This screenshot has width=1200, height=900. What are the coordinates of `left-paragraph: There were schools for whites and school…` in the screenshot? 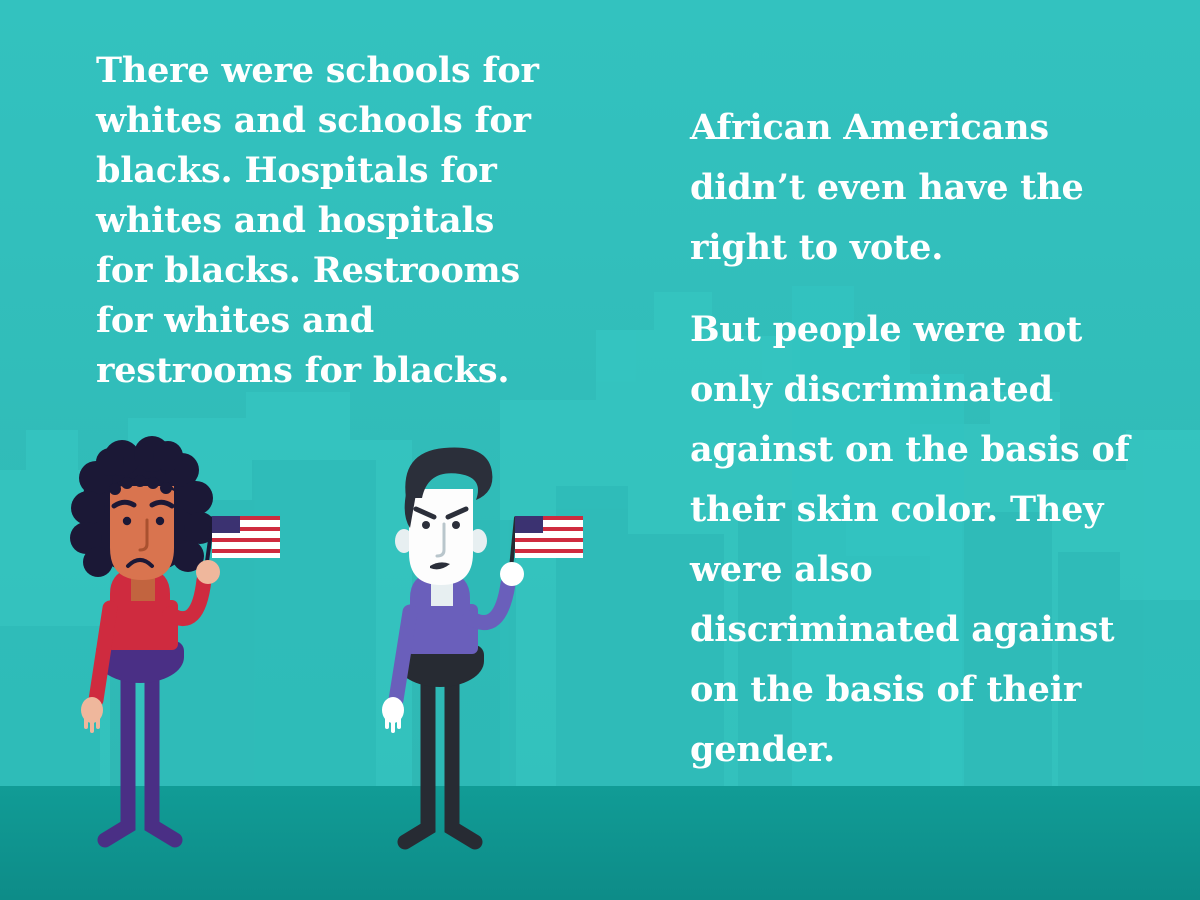 It's located at (317, 220).